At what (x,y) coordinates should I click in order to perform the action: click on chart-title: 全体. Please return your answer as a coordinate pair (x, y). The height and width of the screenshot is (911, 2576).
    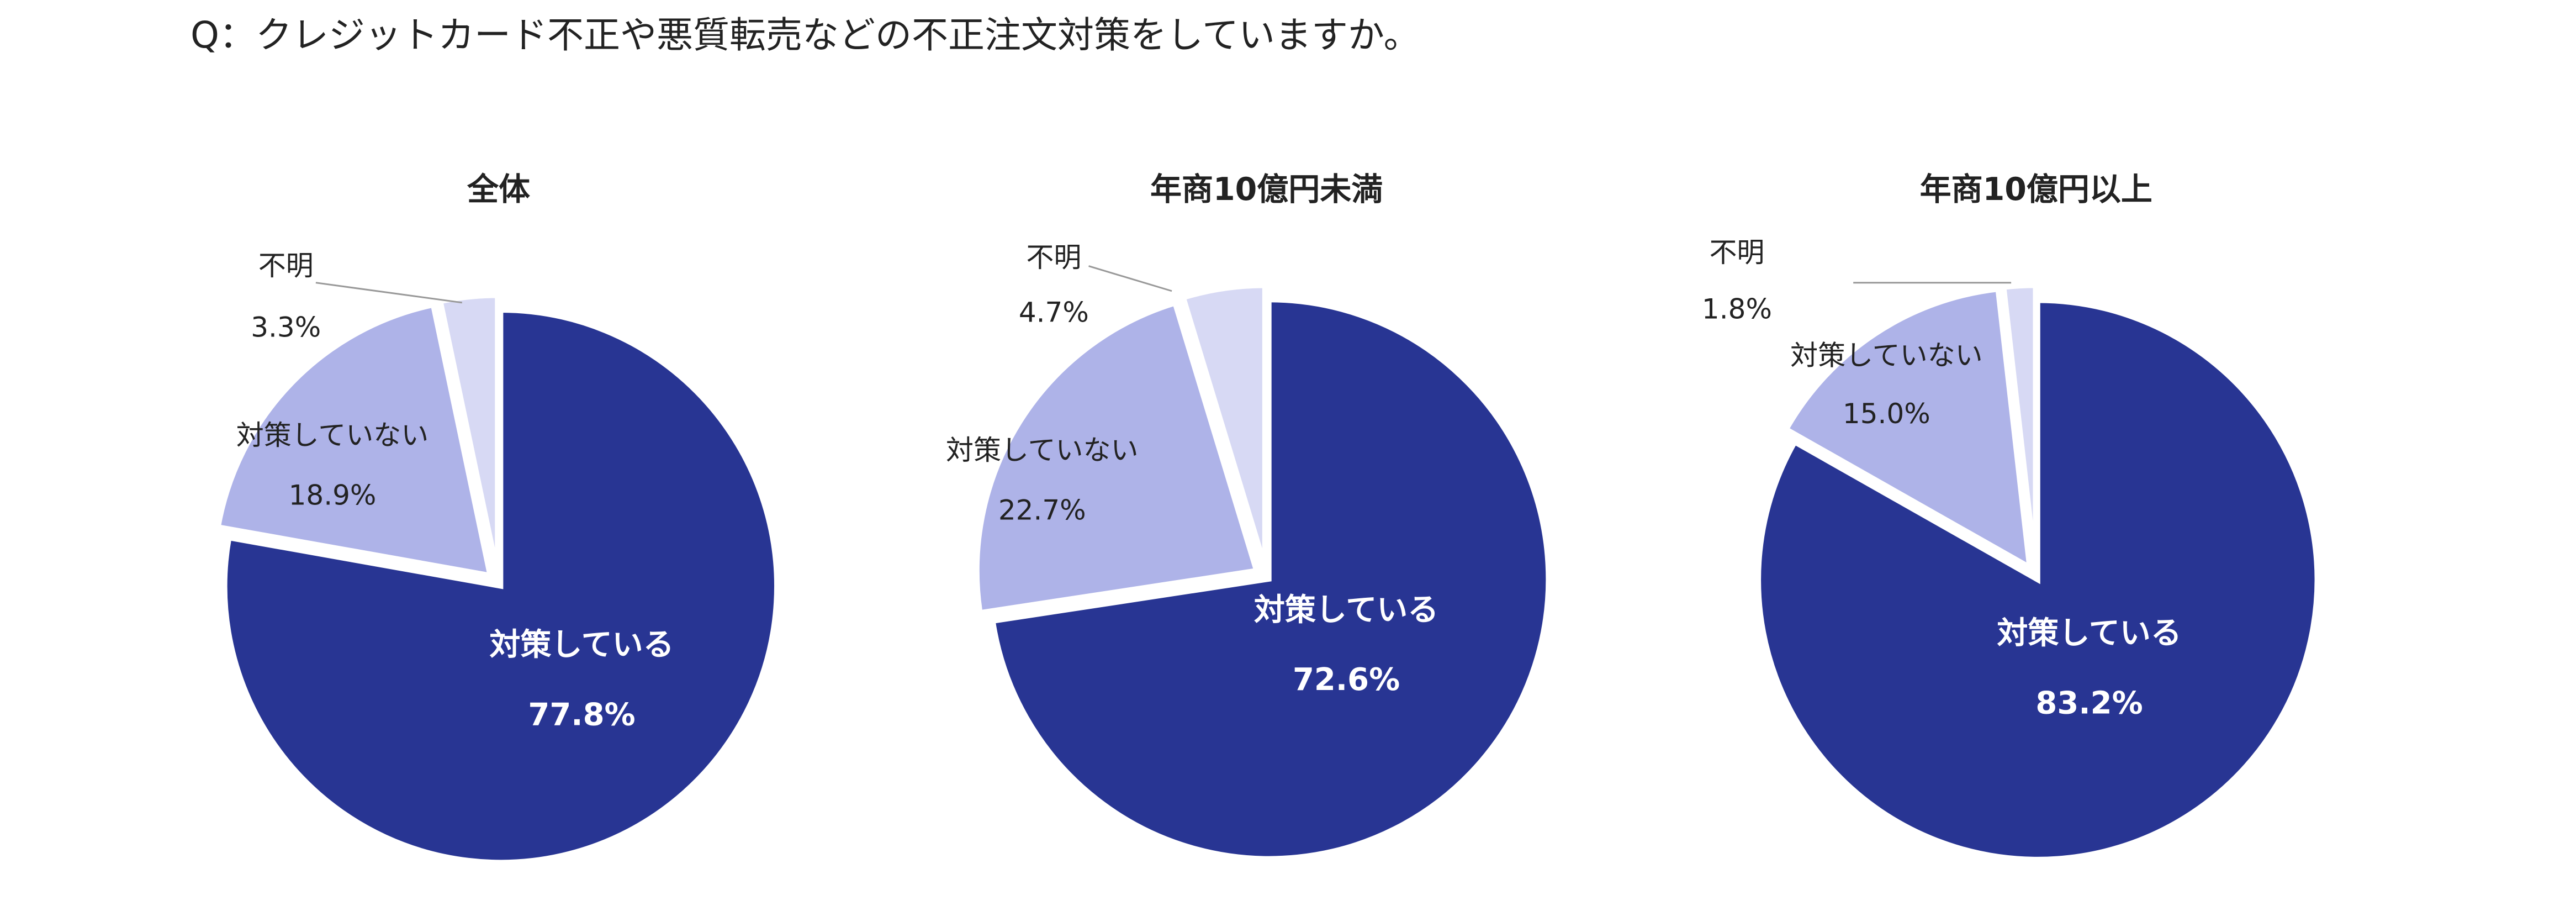
    Looking at the image, I should click on (498, 189).